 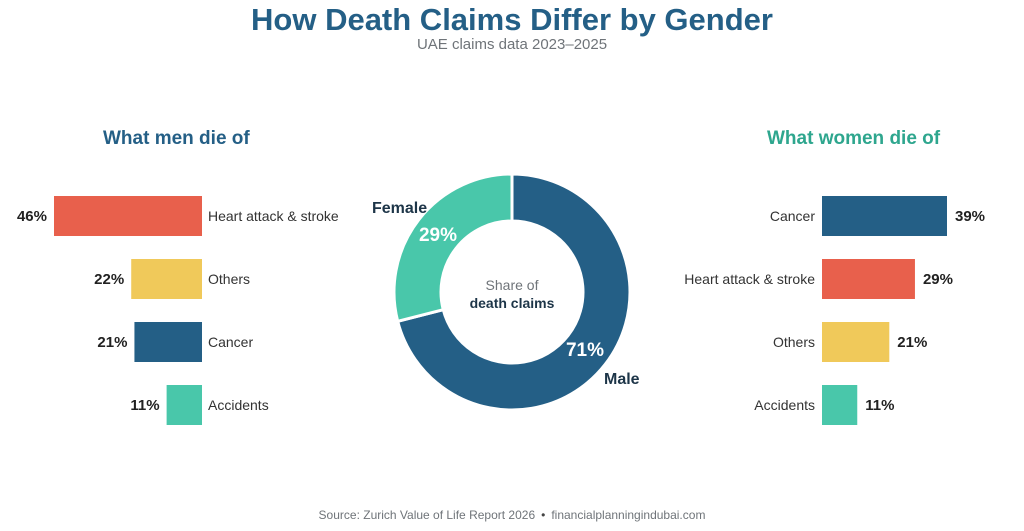 What do you see at coordinates (970, 216) in the screenshot?
I see `women-bar-value: 39%` at bounding box center [970, 216].